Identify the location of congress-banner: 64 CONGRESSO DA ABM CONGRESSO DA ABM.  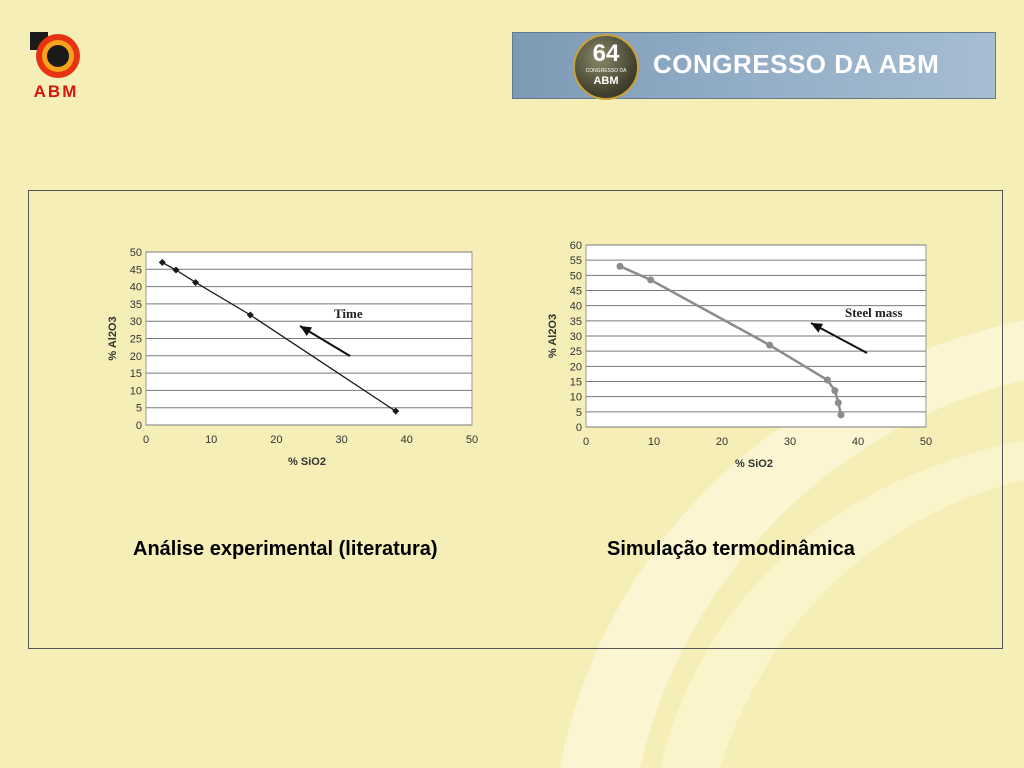
(754, 66).